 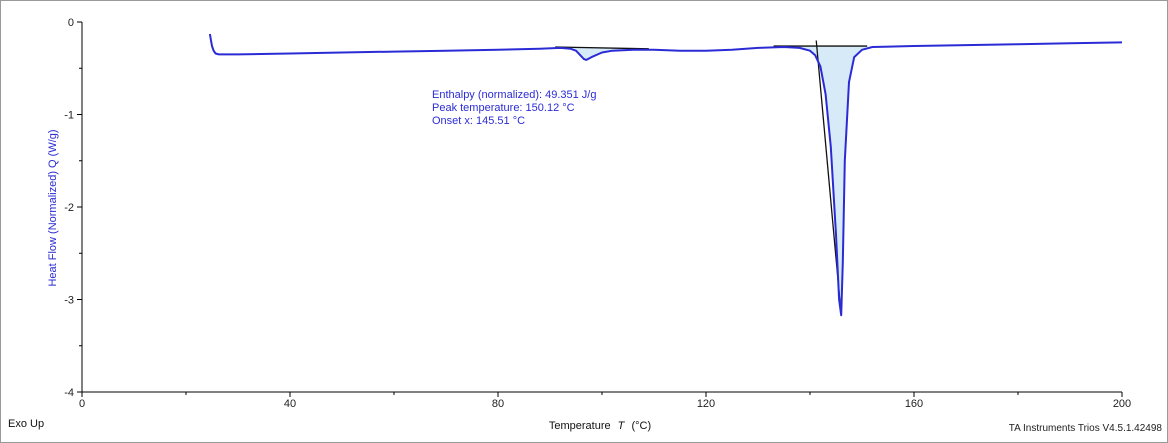 What do you see at coordinates (26, 424) in the screenshot?
I see `exo-up-label: Exo Up` at bounding box center [26, 424].